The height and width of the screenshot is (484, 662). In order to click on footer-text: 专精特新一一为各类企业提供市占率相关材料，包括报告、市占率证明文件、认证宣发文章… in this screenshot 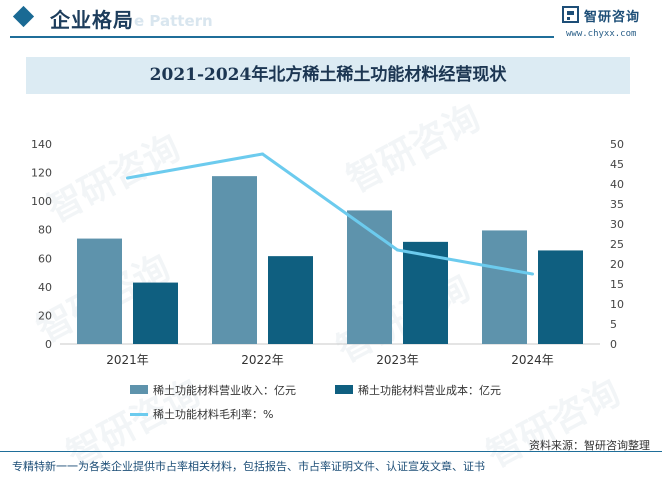, I will do `click(248, 466)`.